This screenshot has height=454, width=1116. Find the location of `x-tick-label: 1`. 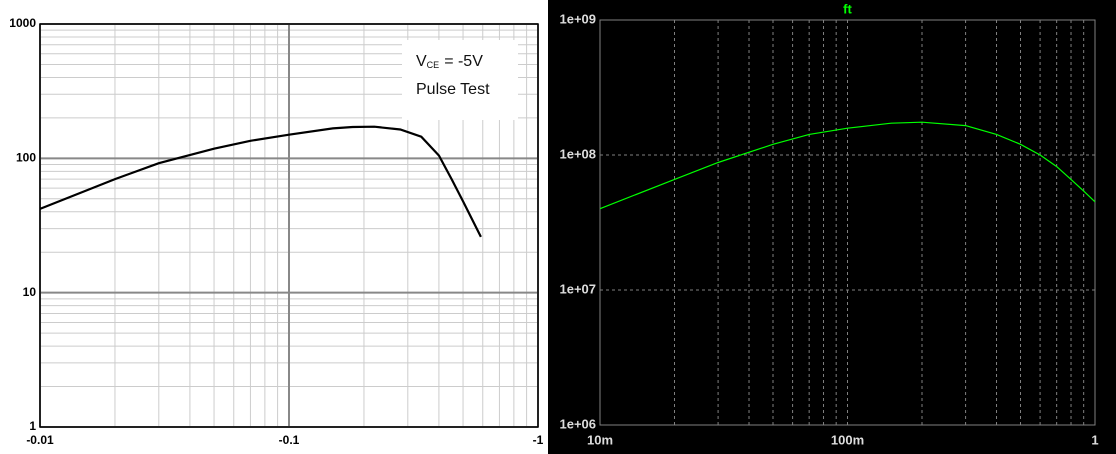

x-tick-label: 1 is located at coordinates (1094, 439).